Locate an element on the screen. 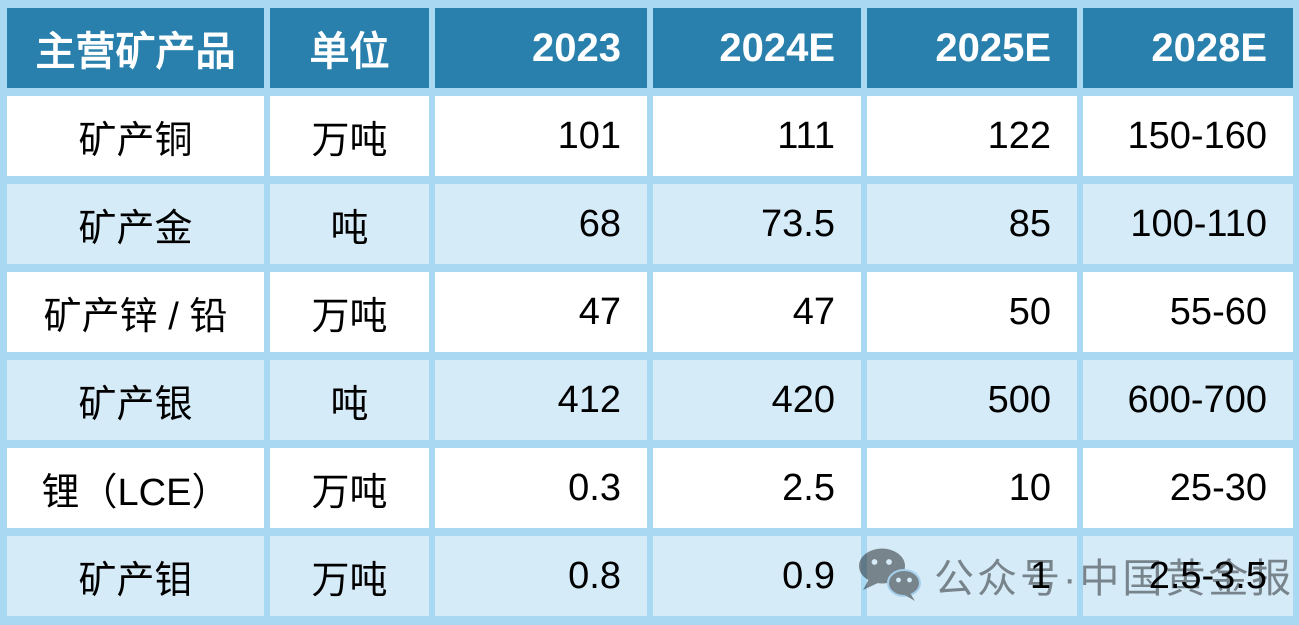 This screenshot has height=625, width=1299. value-cell: 412 is located at coordinates (541, 400).